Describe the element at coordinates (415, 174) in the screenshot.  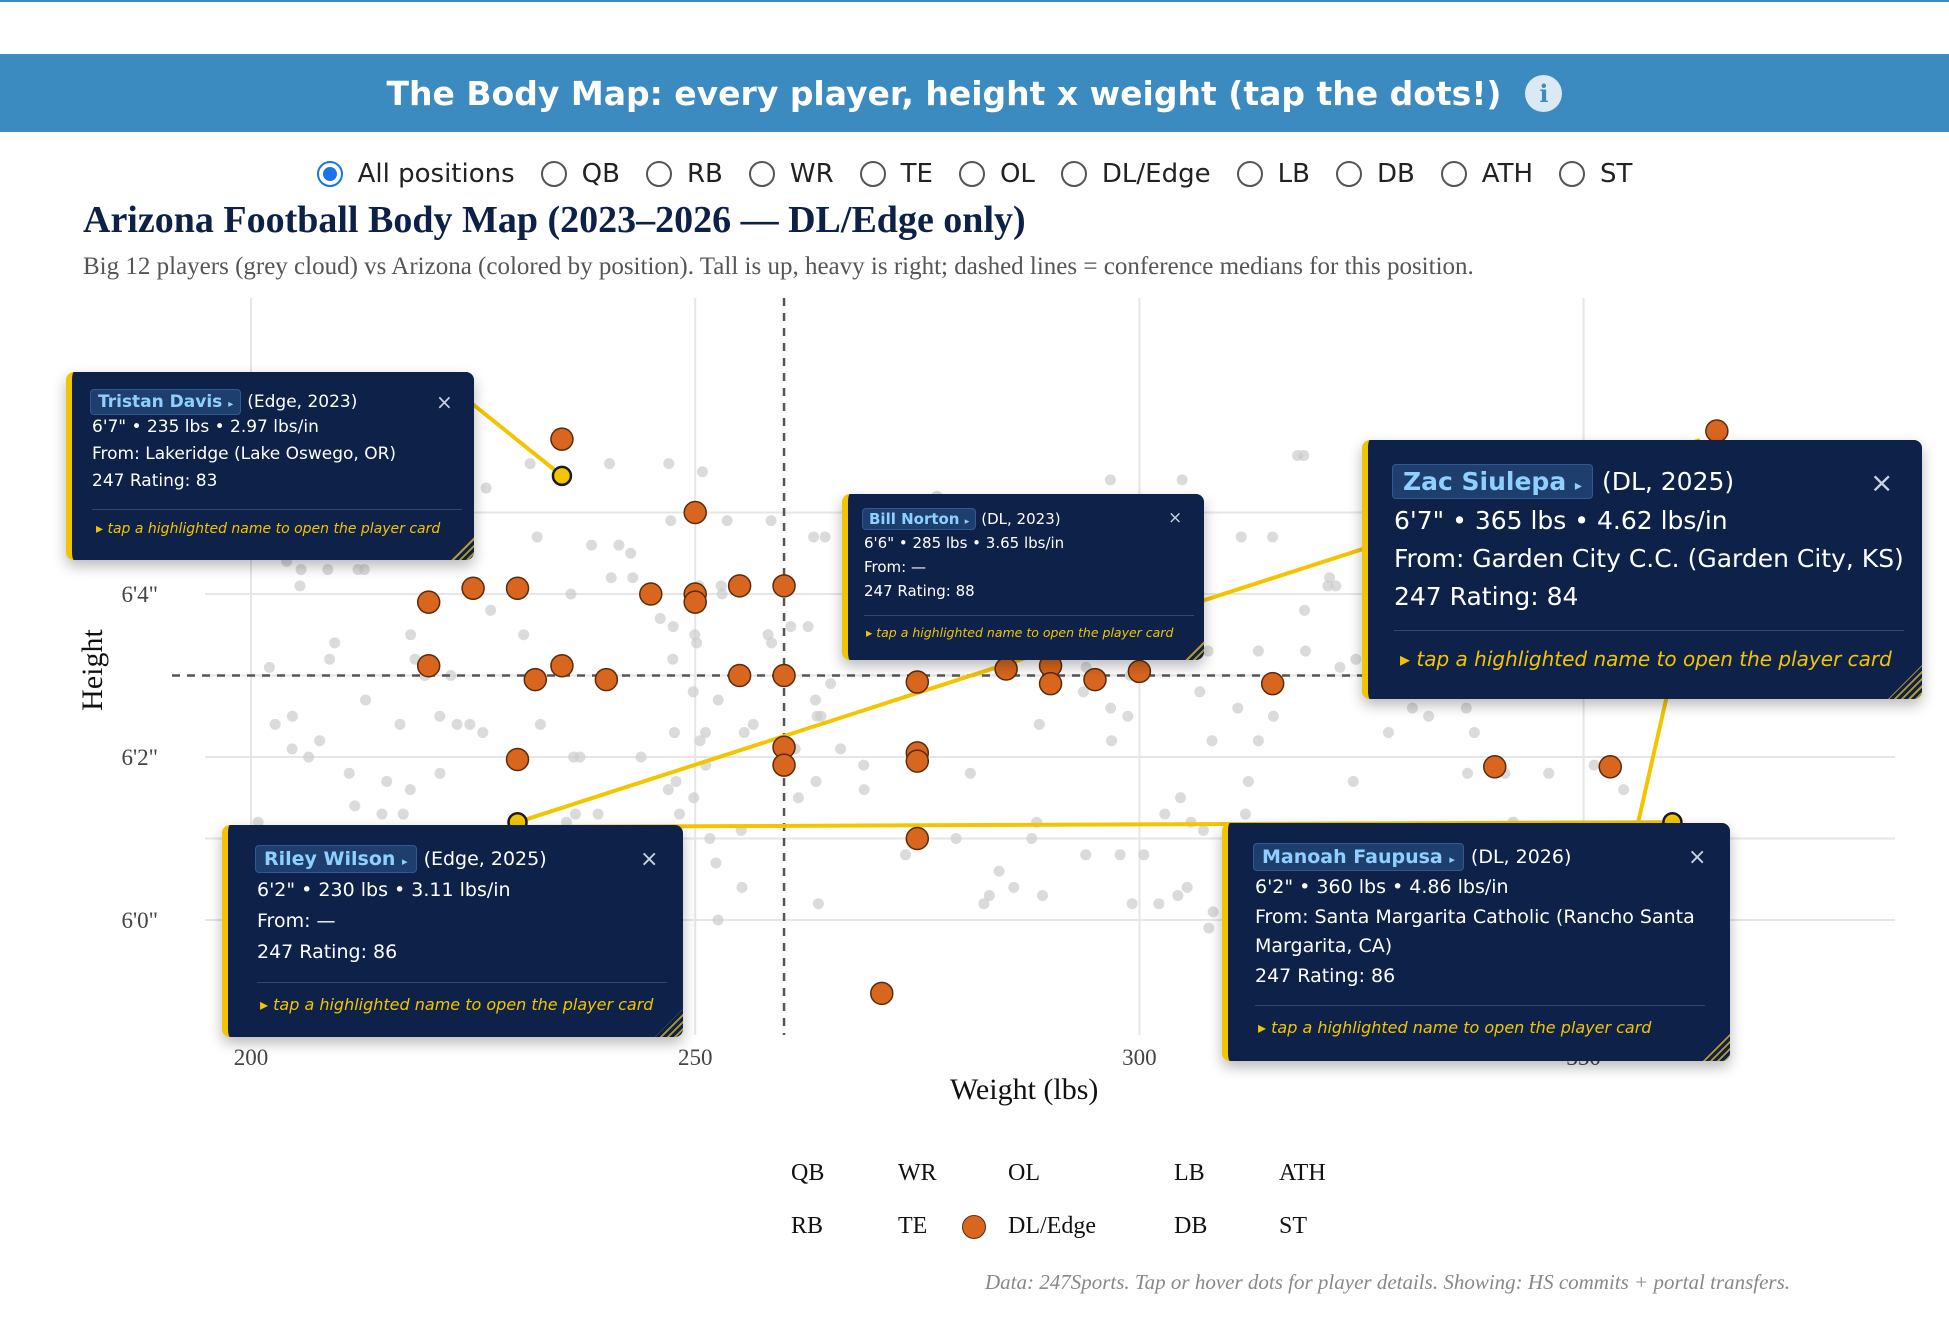
I see `filter-all-positions: All positions` at that location.